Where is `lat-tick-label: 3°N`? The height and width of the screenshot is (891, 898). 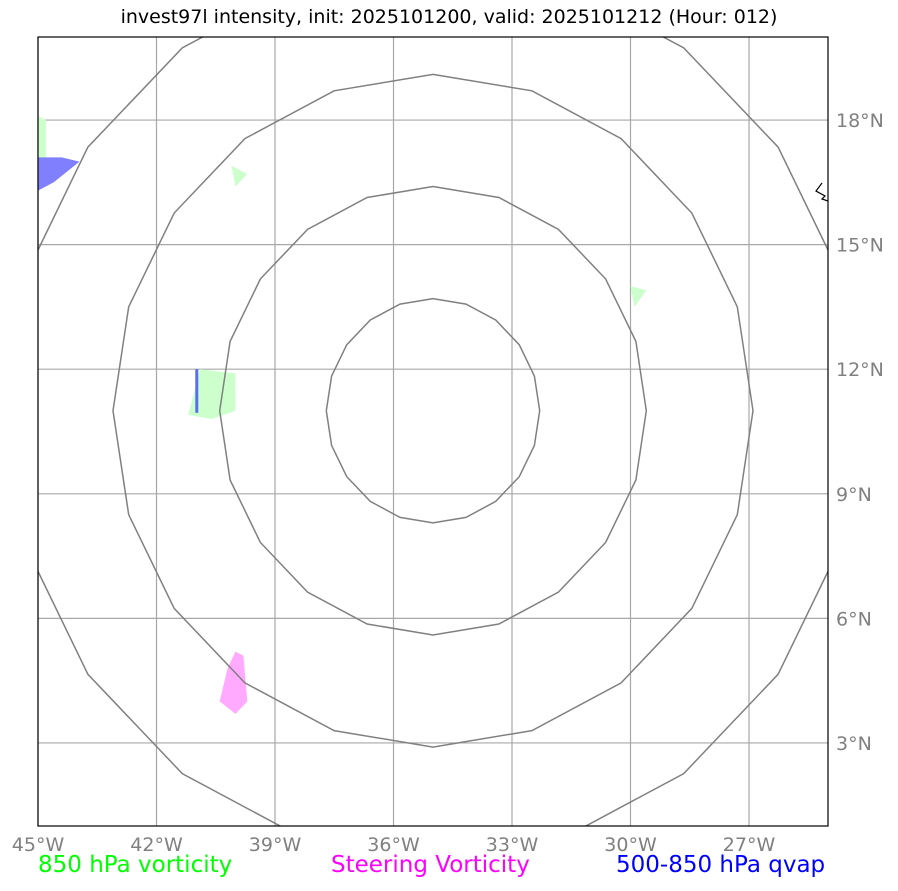
lat-tick-label: 3°N is located at coordinates (854, 744).